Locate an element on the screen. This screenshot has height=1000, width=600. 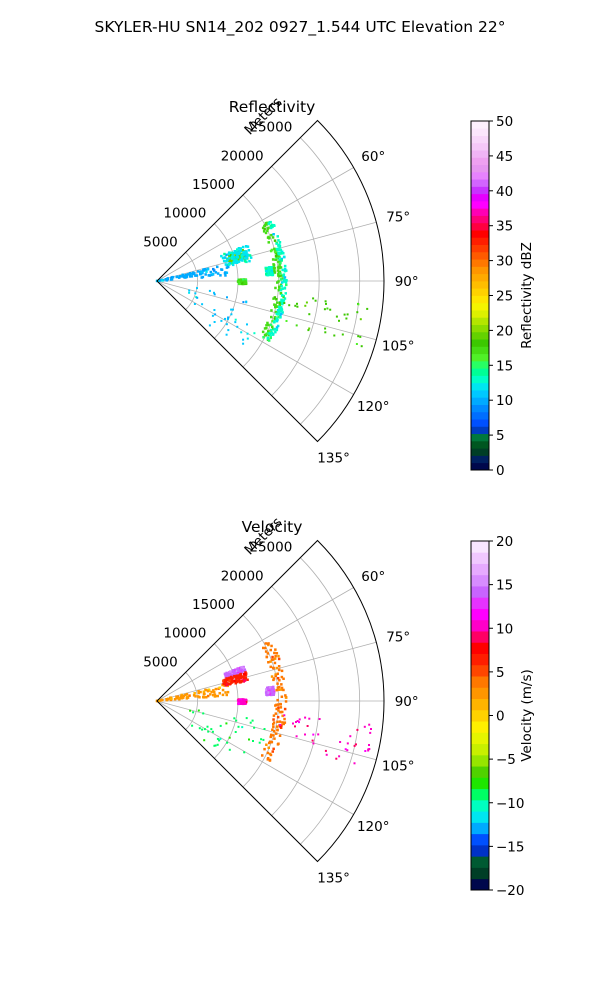
colorbar-tick-label: 0 is located at coordinates (500, 717).